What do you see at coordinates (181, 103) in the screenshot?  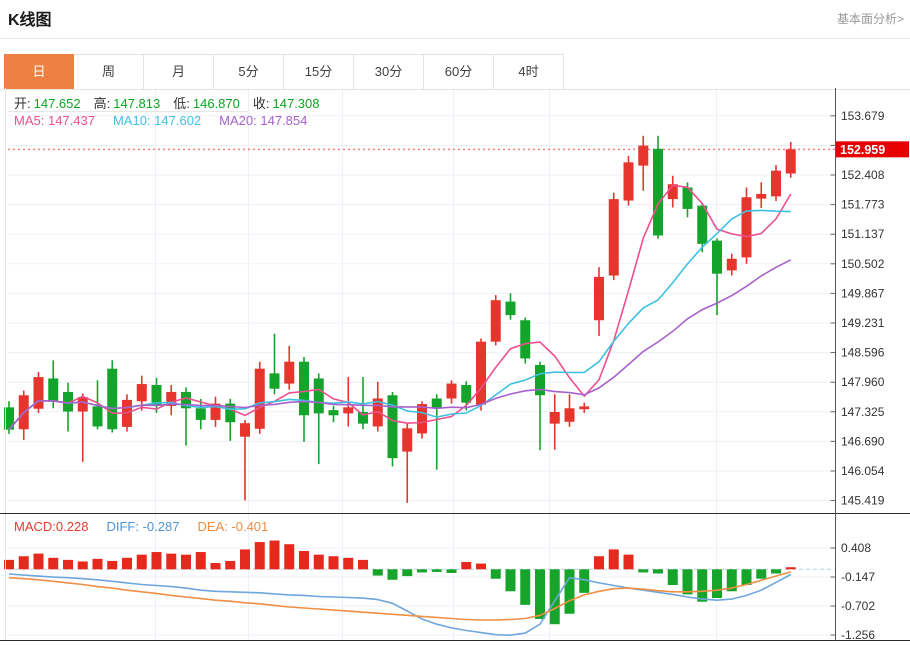 I see `low-label: 低:` at bounding box center [181, 103].